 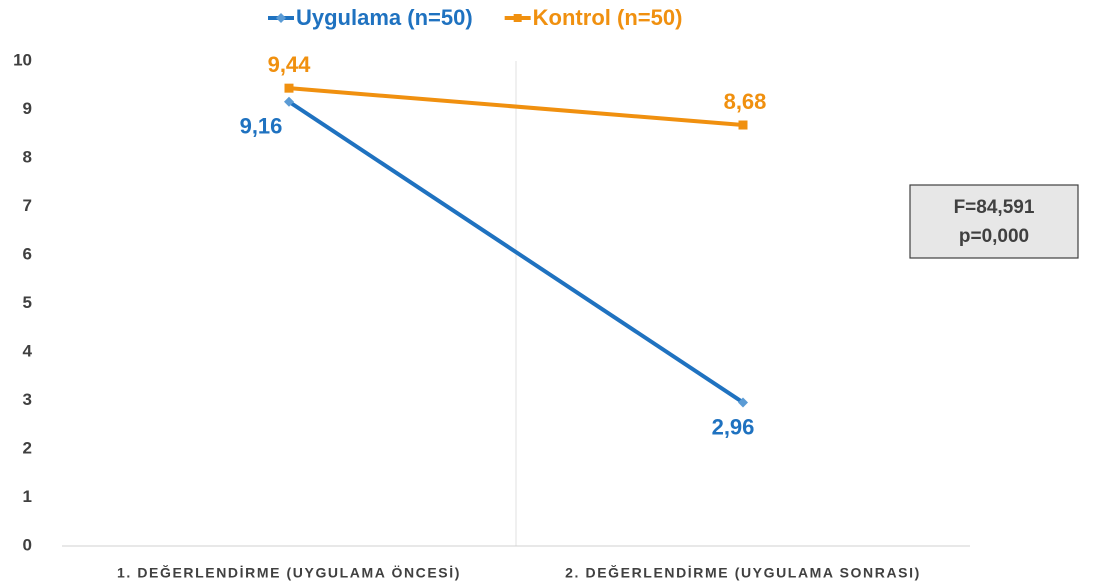 I want to click on annotation-box, so click(x=994, y=221).